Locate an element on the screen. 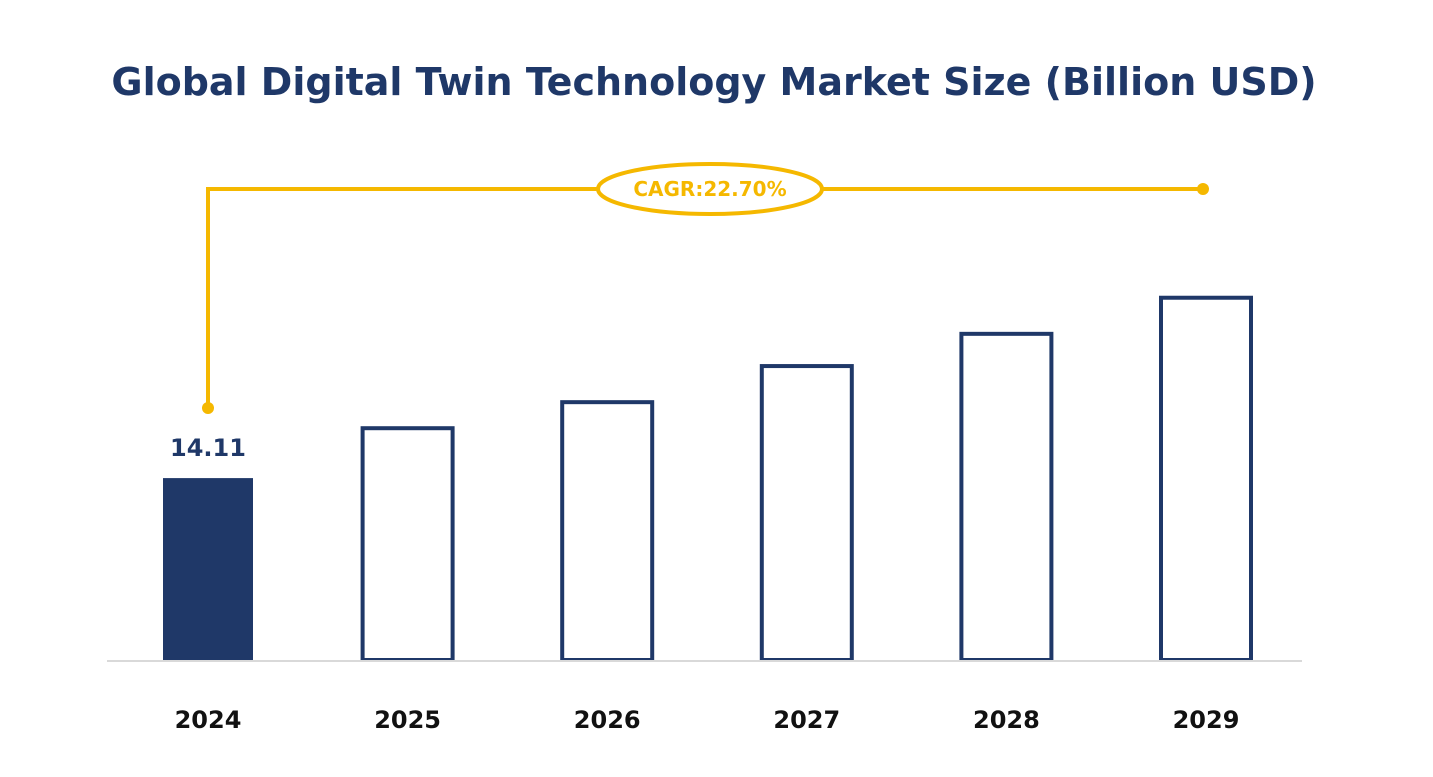  cagr-ellipse is located at coordinates (710, 189).